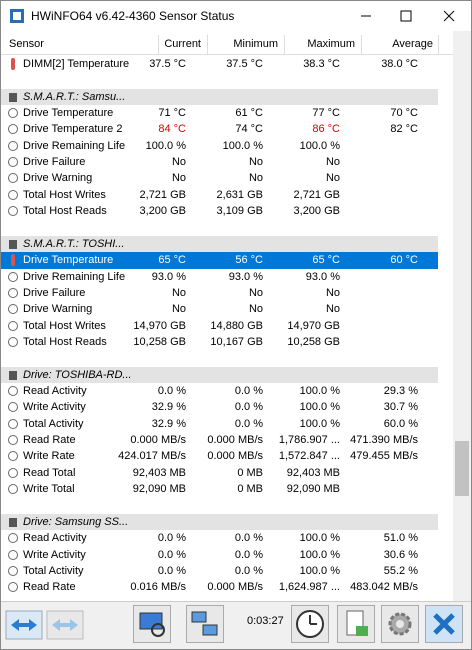  What do you see at coordinates (255, 44) in the screenshot?
I see `column-title: Minimum` at bounding box center [255, 44].